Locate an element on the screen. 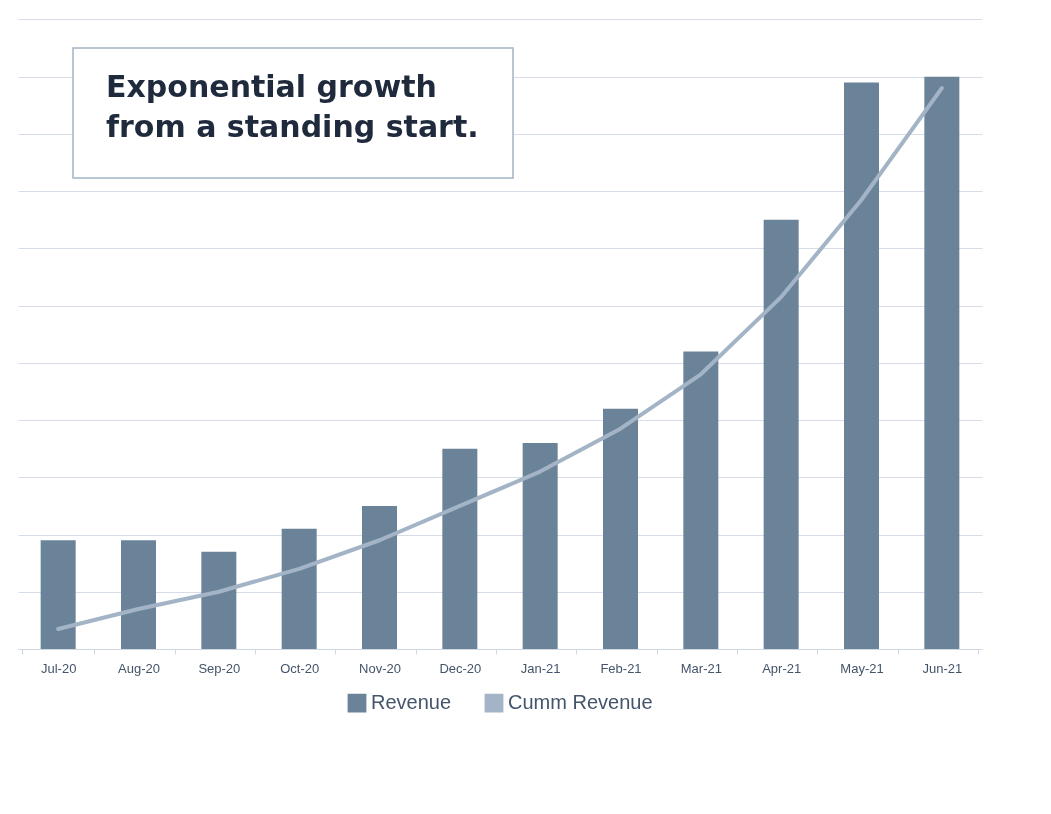  legend-label: Revenue is located at coordinates (411, 702).